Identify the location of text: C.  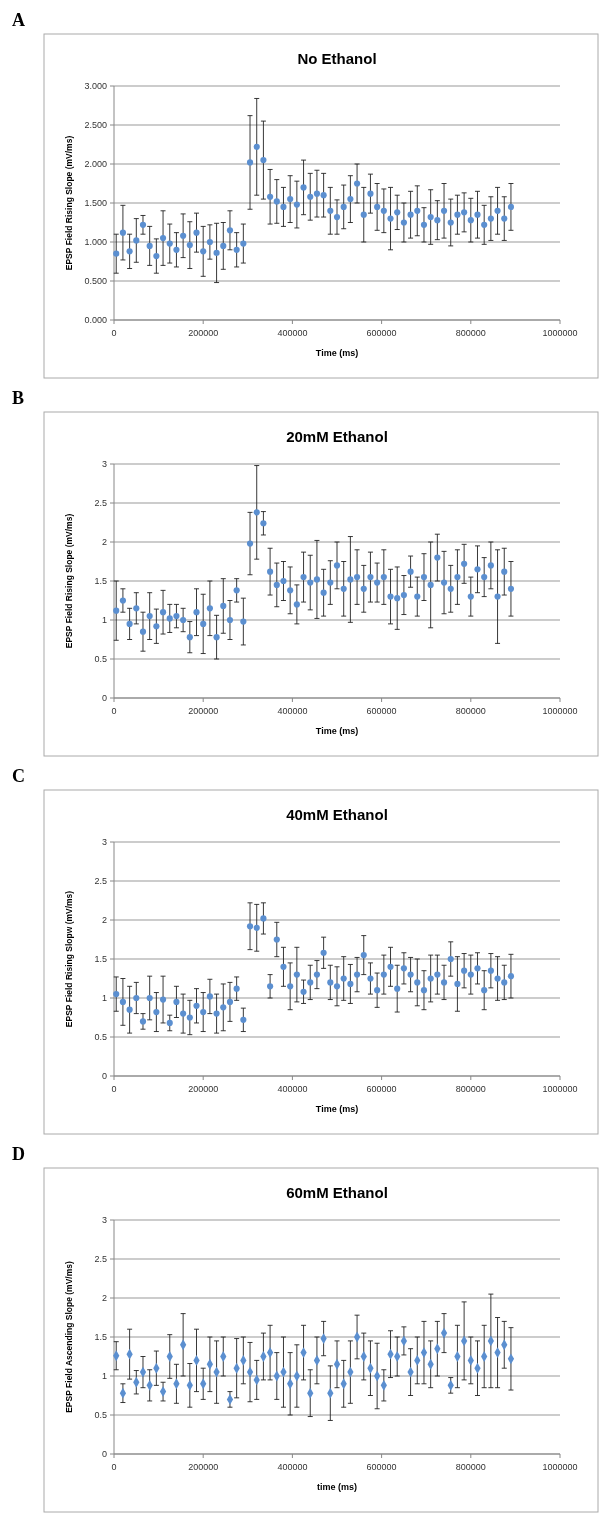
(18, 776).